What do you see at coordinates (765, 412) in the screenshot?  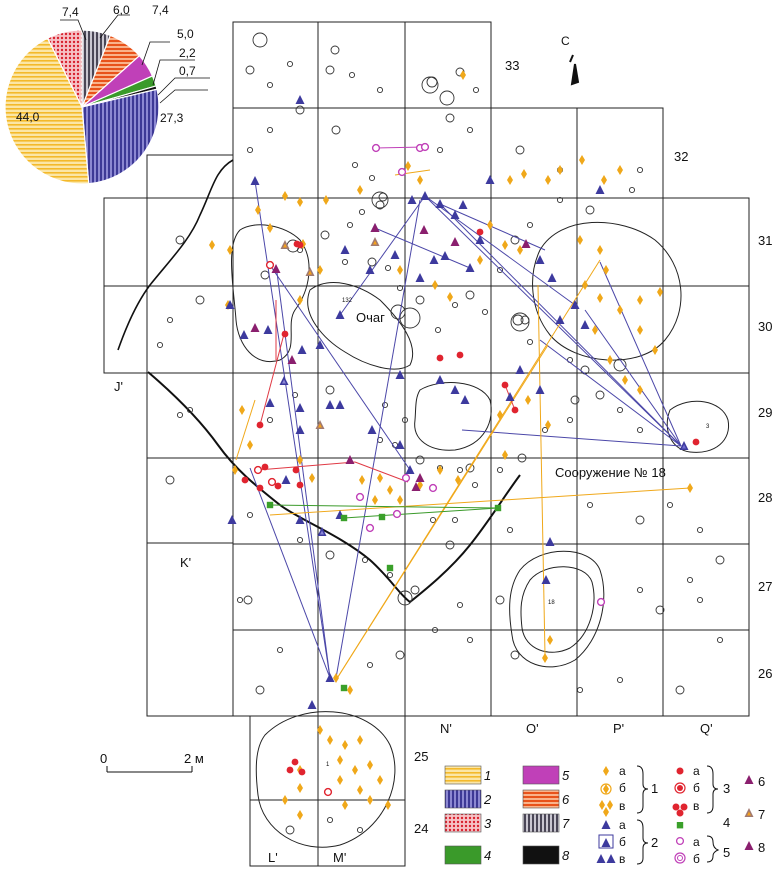 I see `row-label: 29` at bounding box center [765, 412].